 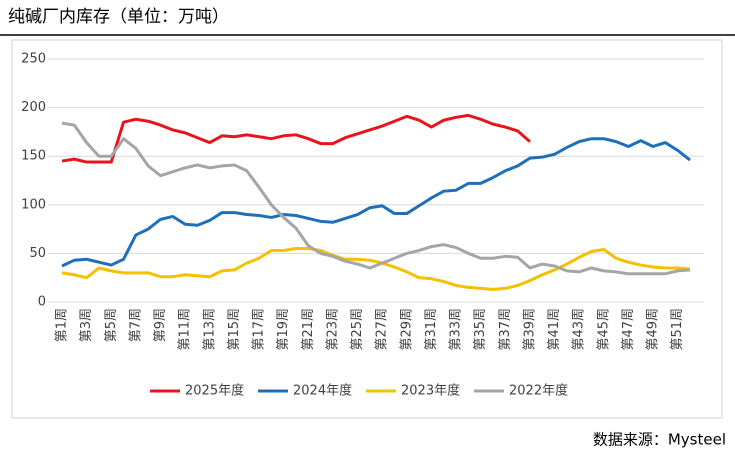 I want to click on y-tick-label: 250, so click(x=33, y=59).